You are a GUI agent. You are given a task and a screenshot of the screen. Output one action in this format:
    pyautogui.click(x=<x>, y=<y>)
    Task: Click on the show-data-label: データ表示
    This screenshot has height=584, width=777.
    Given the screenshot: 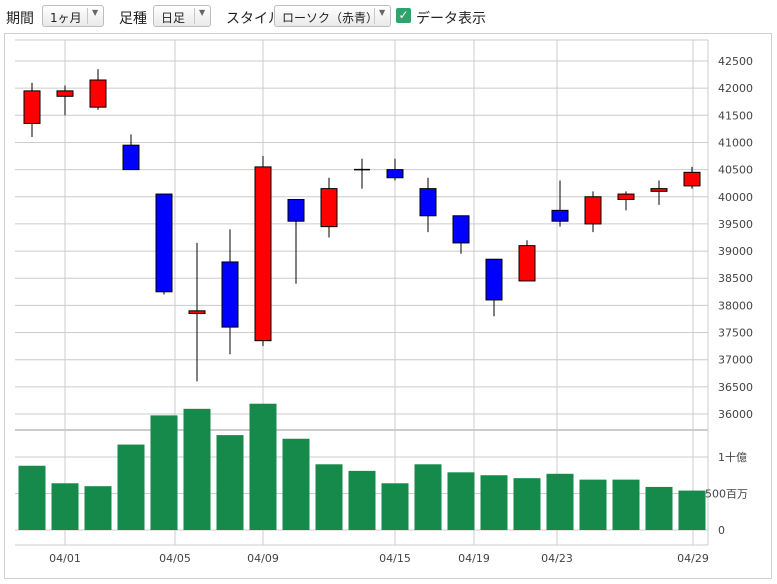 What is the action you would take?
    pyautogui.click(x=451, y=19)
    